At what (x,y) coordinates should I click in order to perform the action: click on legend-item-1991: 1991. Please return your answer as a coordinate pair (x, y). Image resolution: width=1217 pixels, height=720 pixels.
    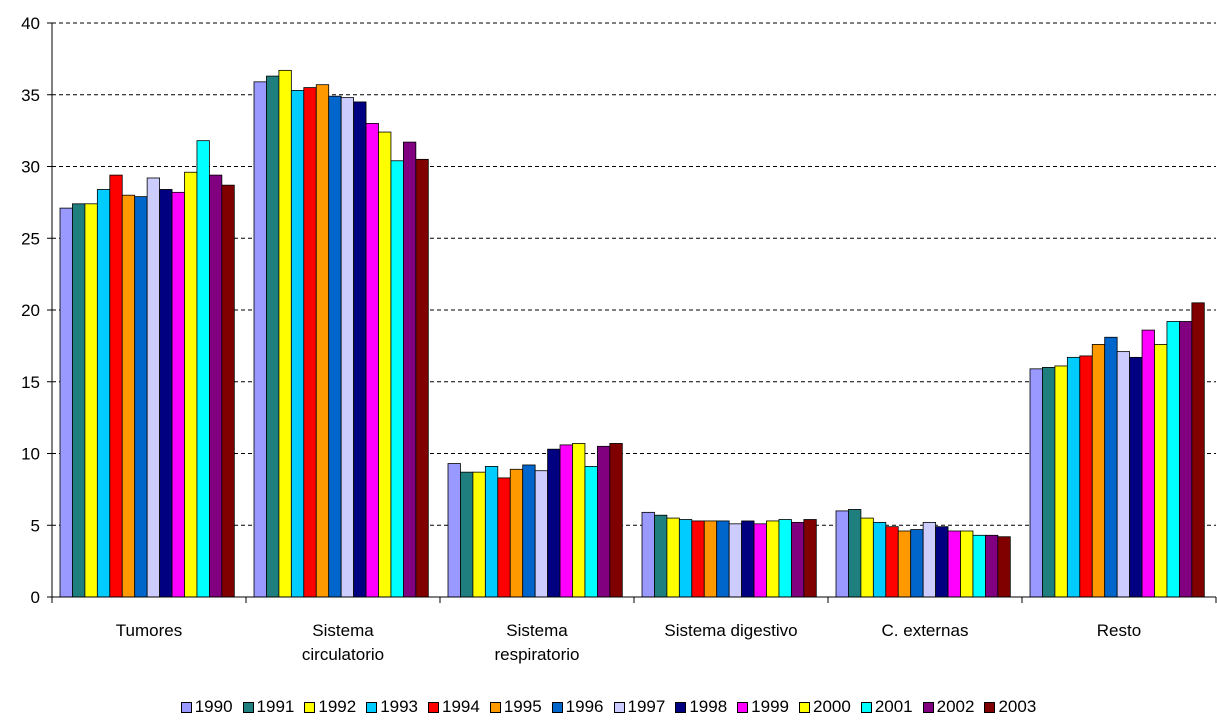
    Looking at the image, I should click on (268, 707).